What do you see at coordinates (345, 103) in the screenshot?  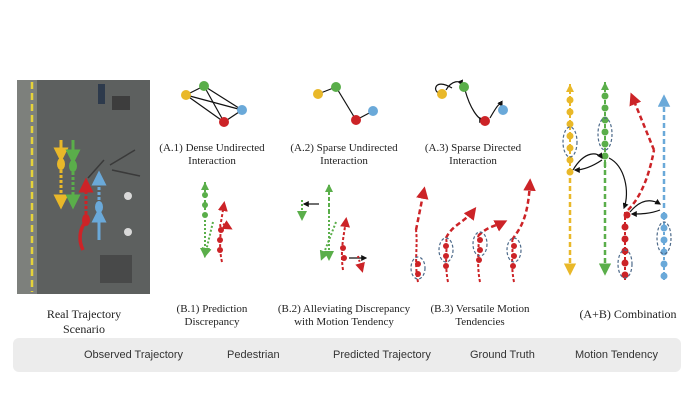 I see `diagram-a2-sparse-undirected` at bounding box center [345, 103].